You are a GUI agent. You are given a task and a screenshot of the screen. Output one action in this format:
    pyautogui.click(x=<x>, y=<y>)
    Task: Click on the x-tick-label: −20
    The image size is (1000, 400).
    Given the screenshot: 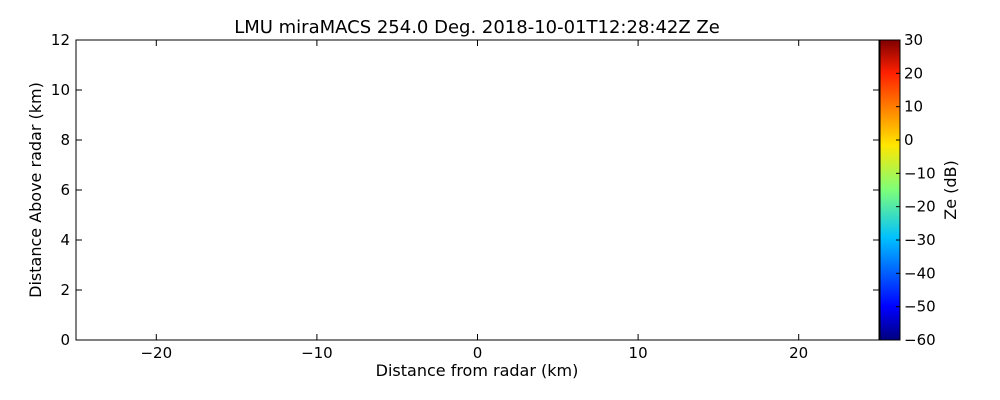 What is the action you would take?
    pyautogui.click(x=156, y=353)
    